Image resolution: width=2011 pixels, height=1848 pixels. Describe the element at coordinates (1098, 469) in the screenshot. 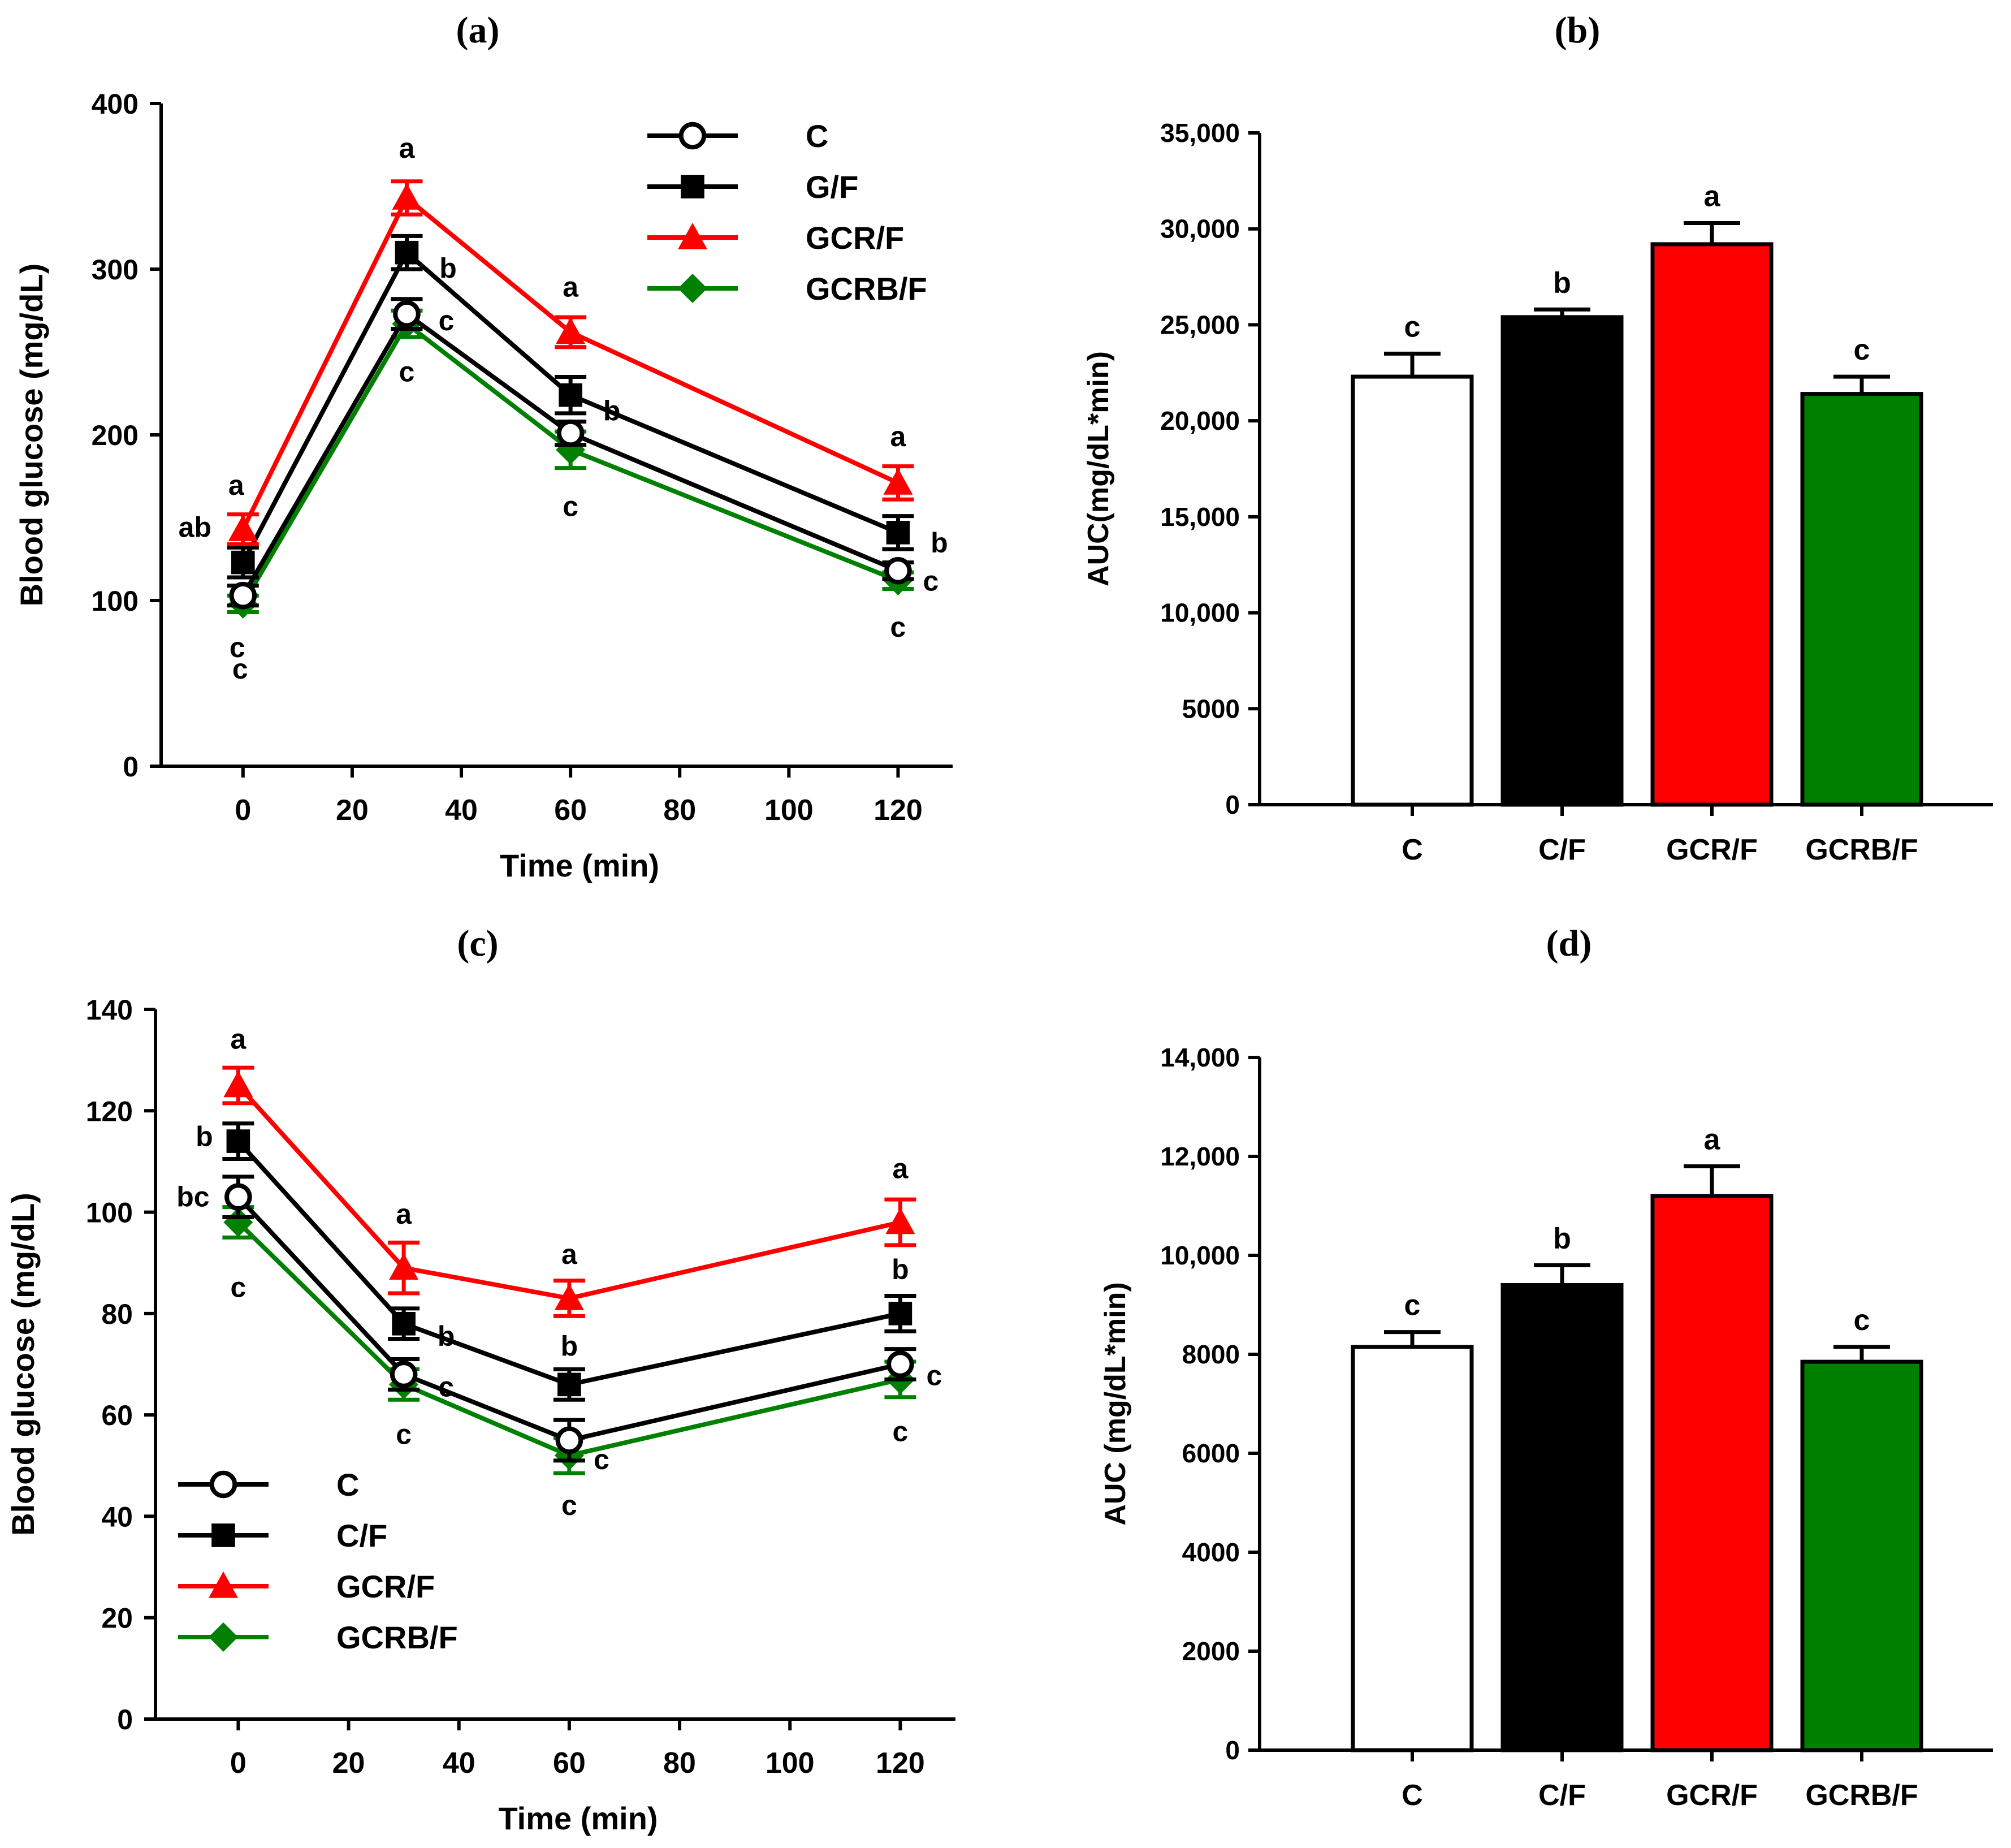

I see `y-axis-label: AUC(mg/dL*min)` at that location.